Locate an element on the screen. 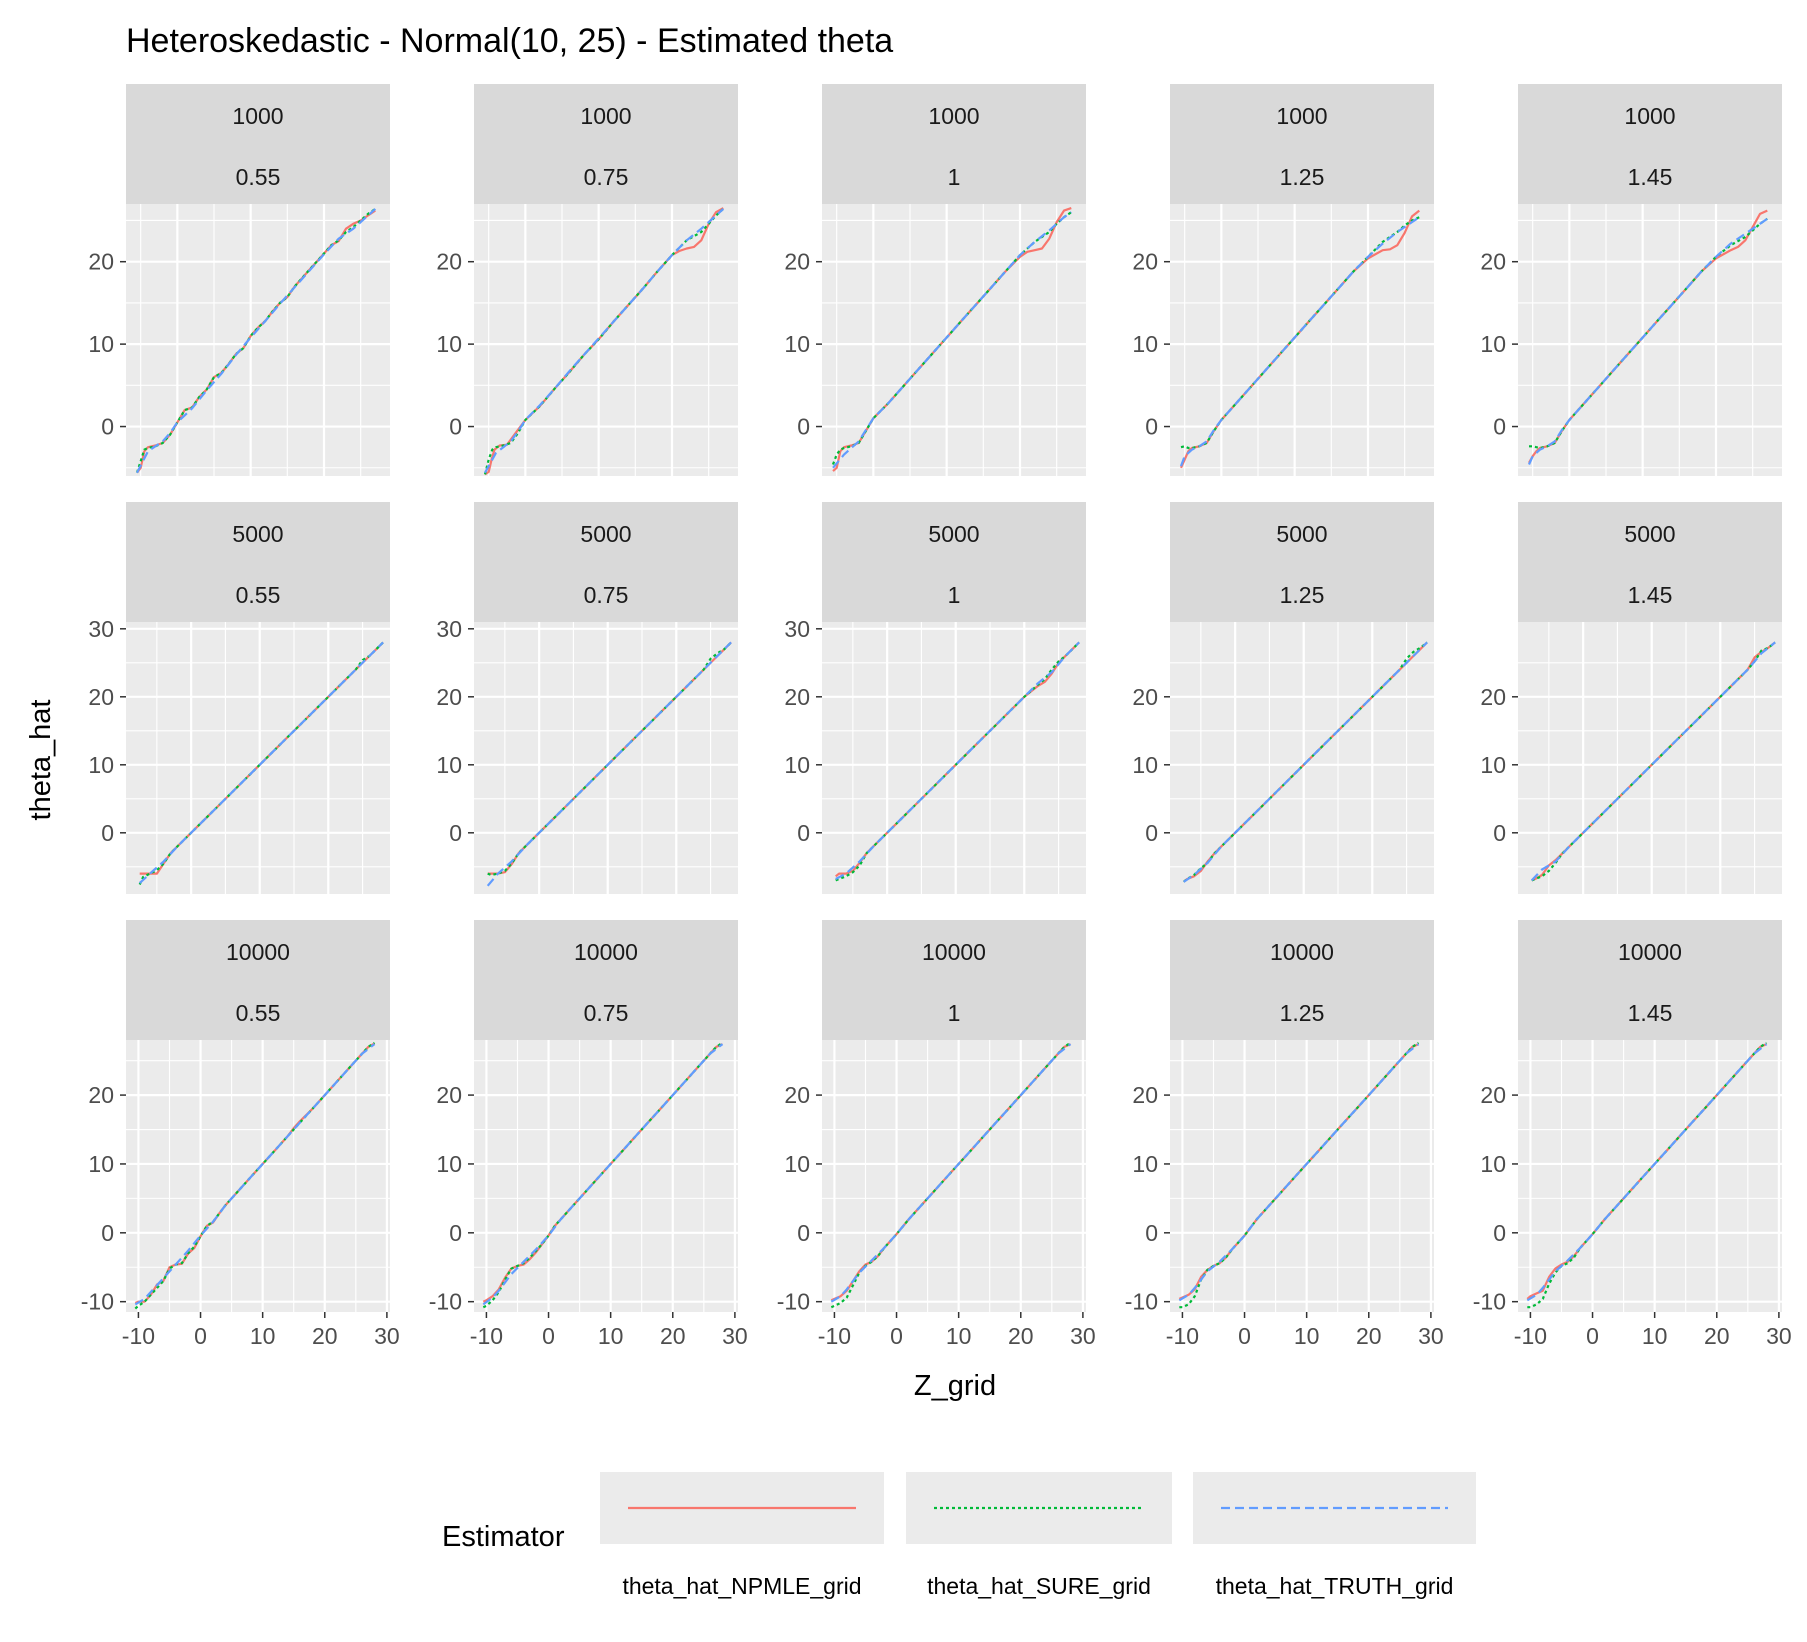  panel-n1000-s0_55: 1000 0.55 0 10 20 is located at coordinates (239, 280).